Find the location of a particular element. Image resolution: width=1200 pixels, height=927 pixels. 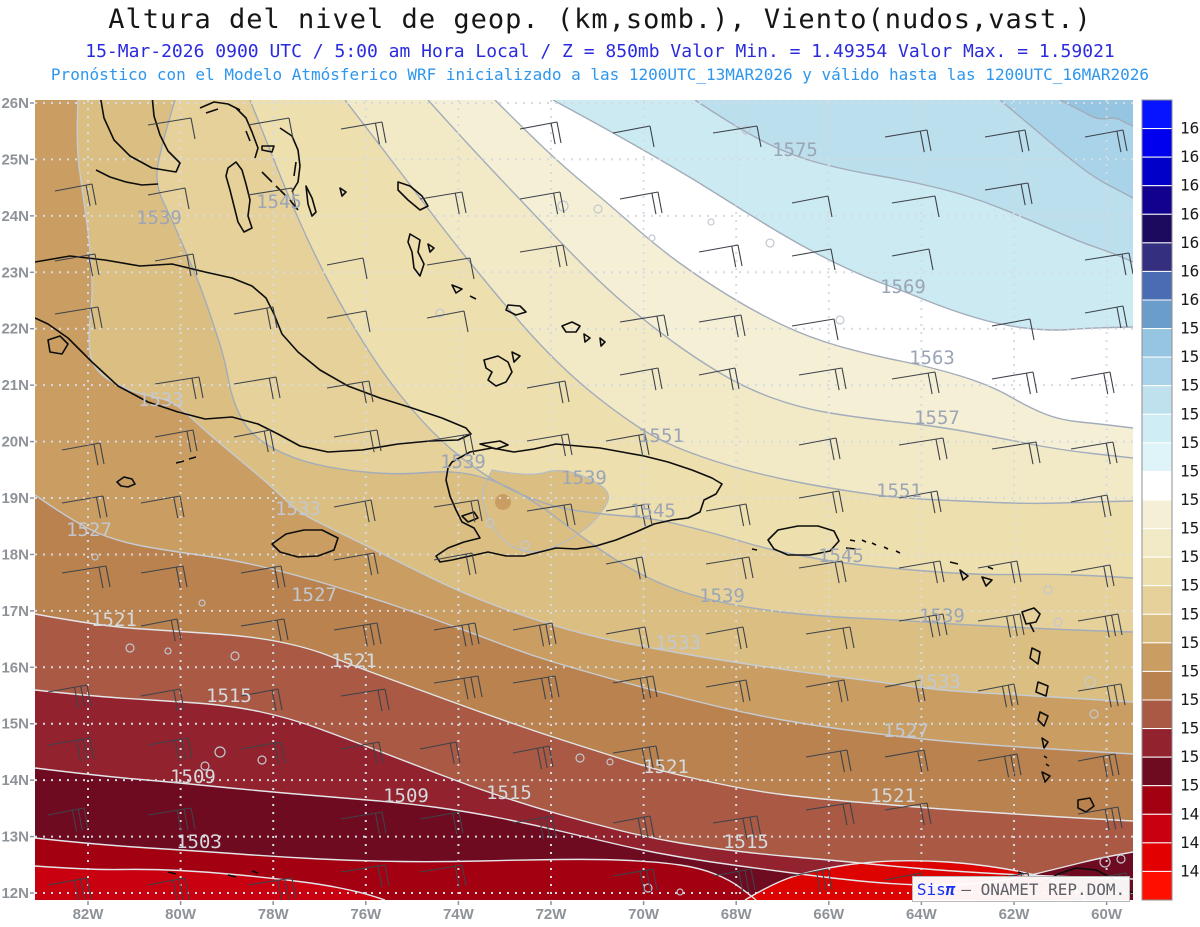

lon-label: 72W is located at coordinates (552, 914).